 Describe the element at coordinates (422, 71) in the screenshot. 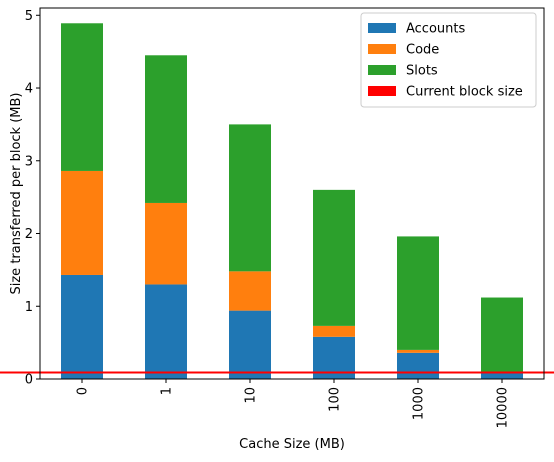

I see `legend-label-slots: Slots` at that location.